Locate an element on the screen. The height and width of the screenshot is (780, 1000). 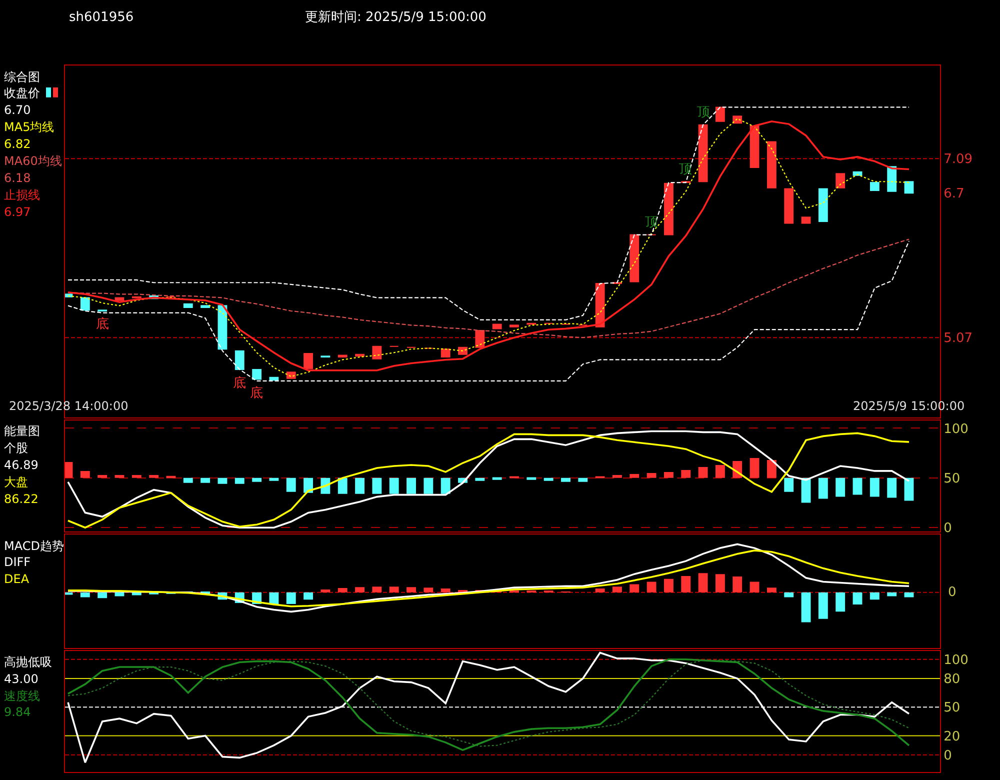
text: sh601956 is located at coordinates (101, 17).